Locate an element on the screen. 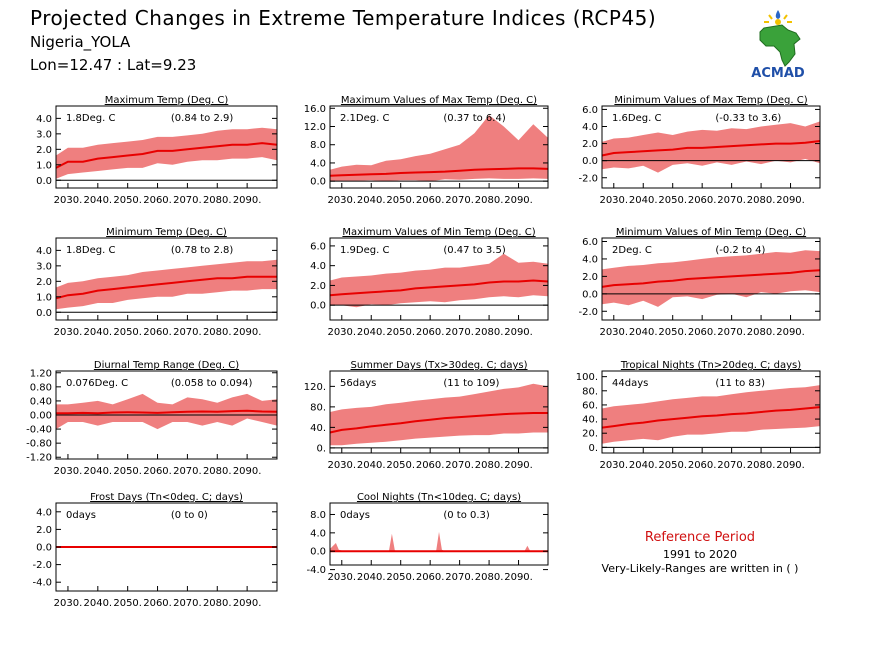  y-tick-label: -0.40 is located at coordinates (39, 430).